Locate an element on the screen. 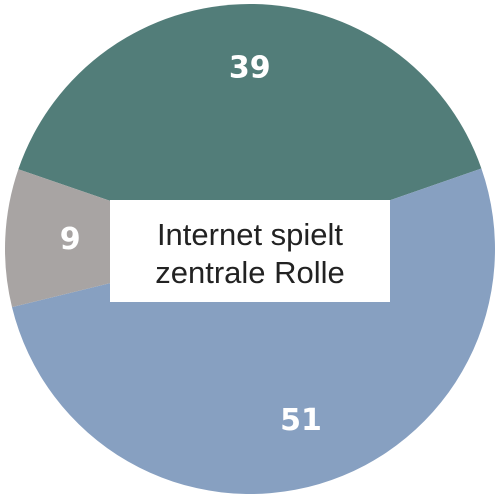 This screenshot has height=495, width=495. title-box is located at coordinates (250, 251).